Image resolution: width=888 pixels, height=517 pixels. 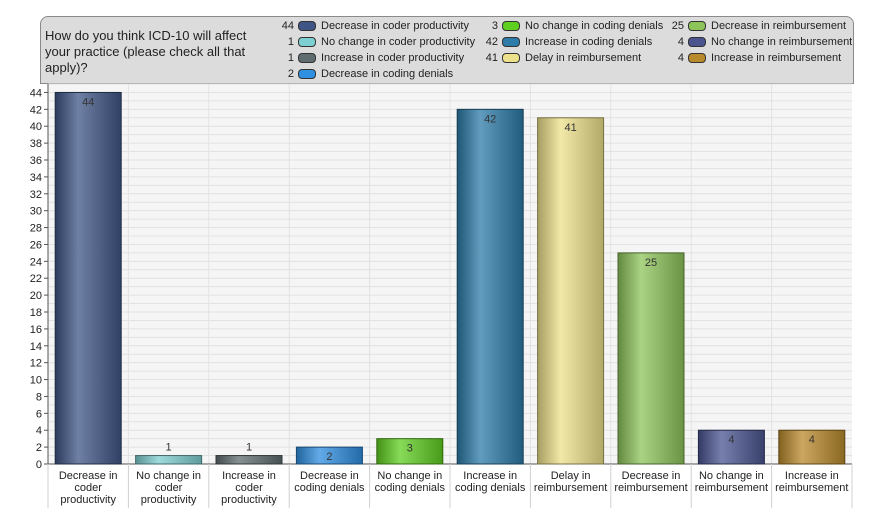 I want to click on legend-label: No change in coding denials, so click(x=594, y=26).